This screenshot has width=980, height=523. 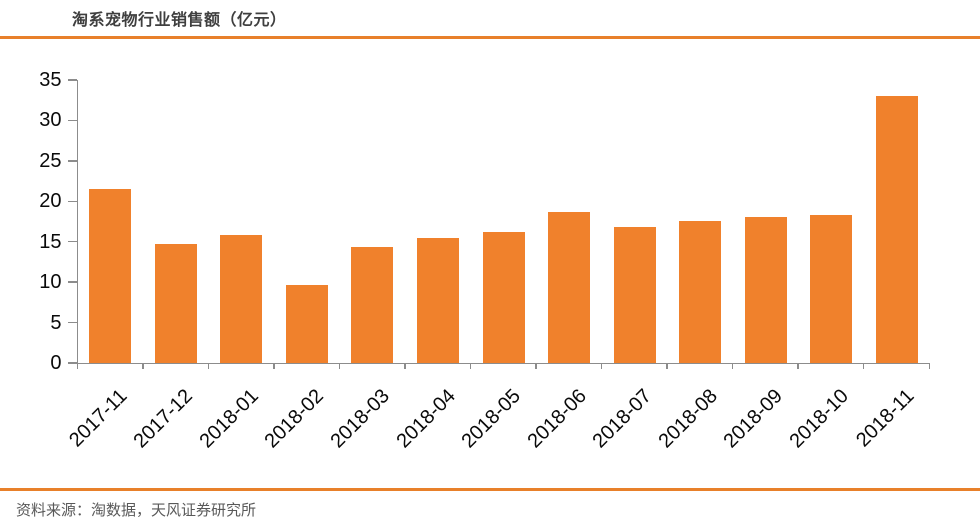 I want to click on x-axis-tick-label: 2018-09, so click(x=753, y=419).